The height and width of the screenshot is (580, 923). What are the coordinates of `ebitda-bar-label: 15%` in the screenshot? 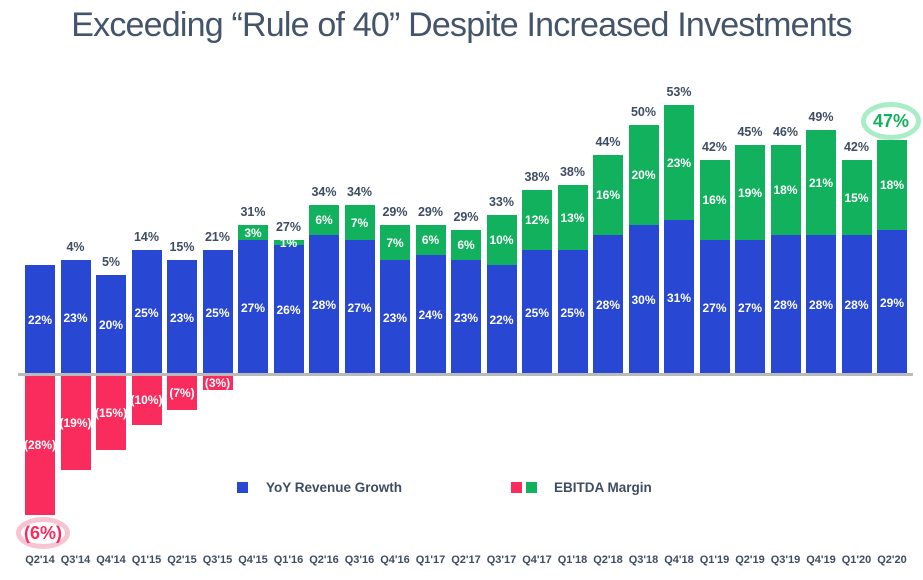 It's located at (856, 197).